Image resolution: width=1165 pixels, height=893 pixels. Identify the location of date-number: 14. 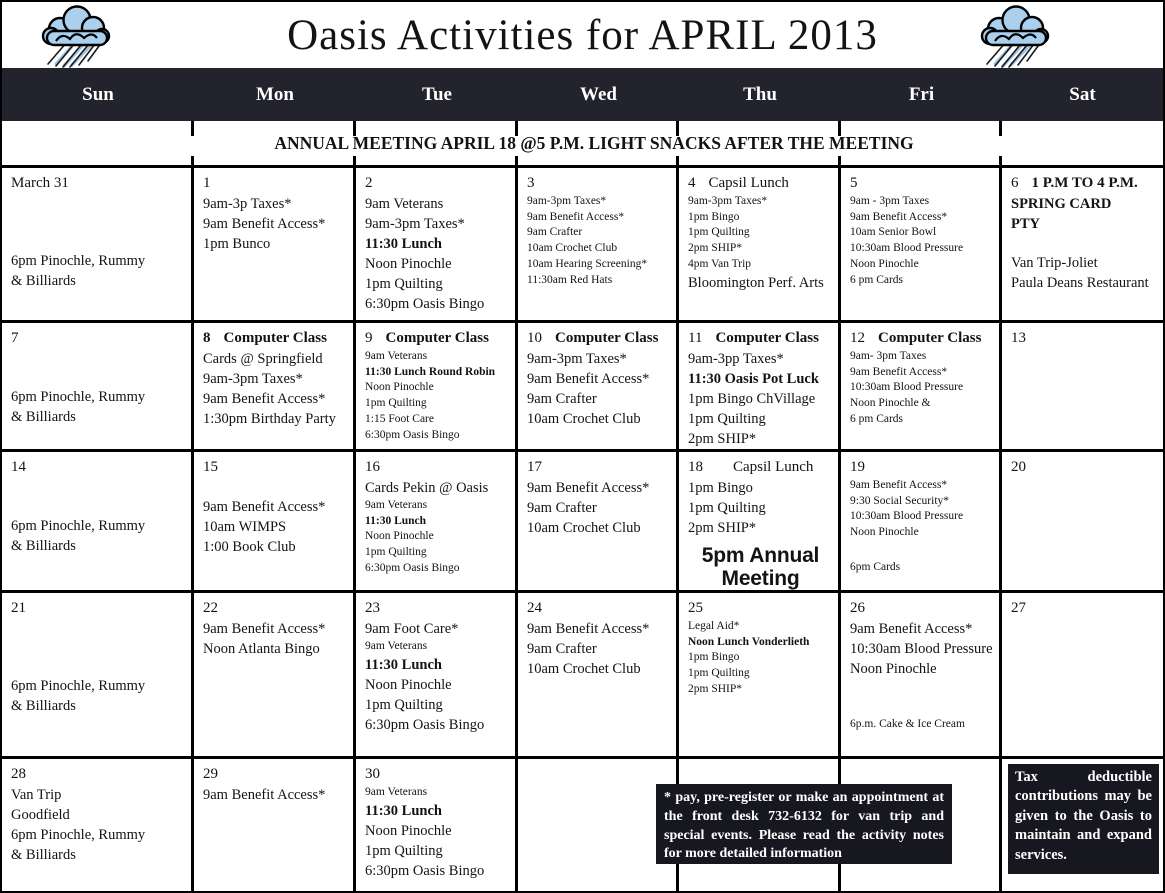
(18, 467).